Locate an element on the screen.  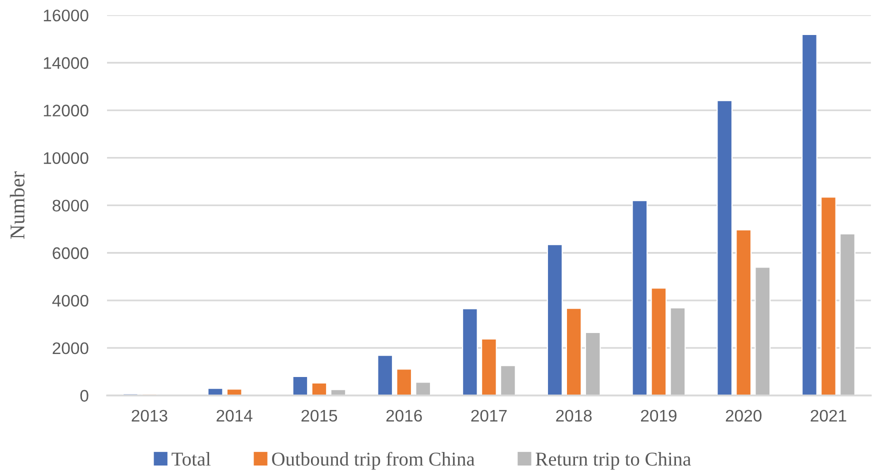
y-tick-label: 14000 is located at coordinates (66, 63).